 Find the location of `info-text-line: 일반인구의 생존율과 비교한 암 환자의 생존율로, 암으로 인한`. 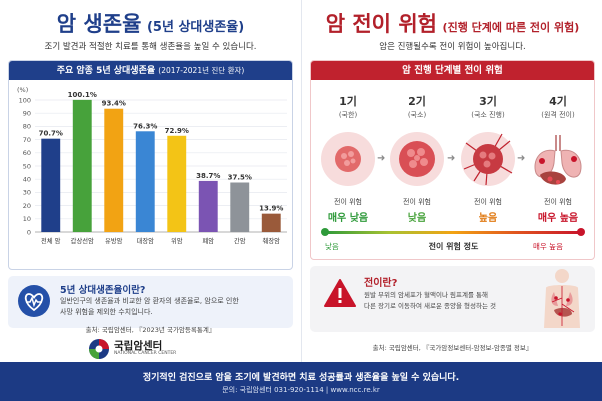

info-text-line: 일반인구의 생존율과 비교한 암 환자의 생존율로, 암으로 인한 is located at coordinates (149, 301).